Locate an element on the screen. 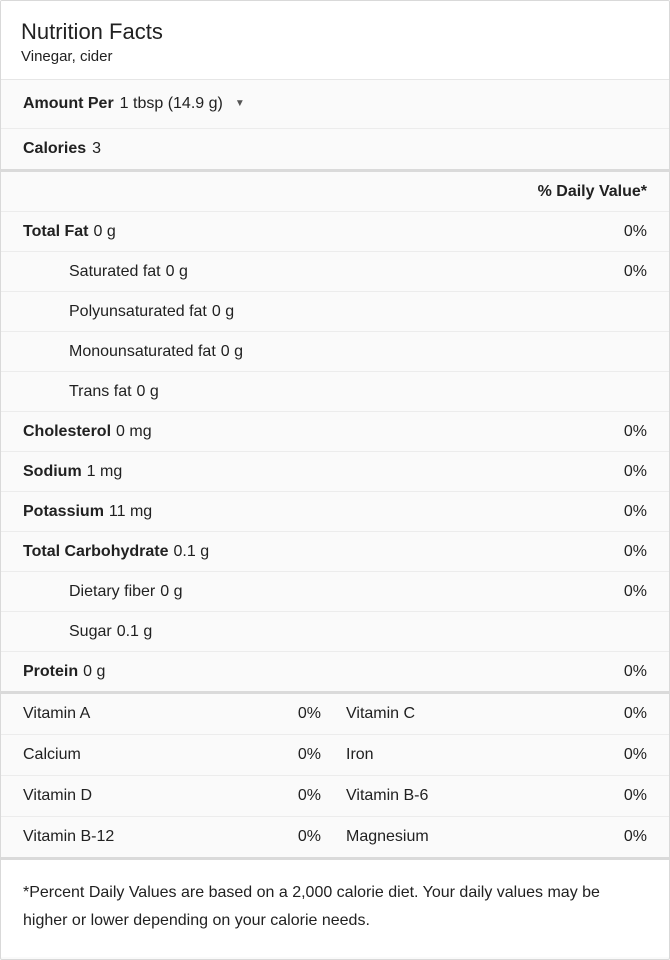 The height and width of the screenshot is (960, 670). micronutrient-name: Iron is located at coordinates (360, 754).